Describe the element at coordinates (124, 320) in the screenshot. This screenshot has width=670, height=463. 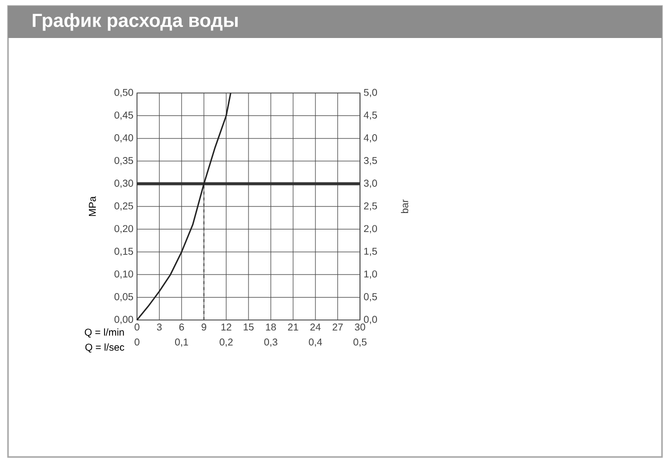
I see `y-tick-label: 0,00` at that location.